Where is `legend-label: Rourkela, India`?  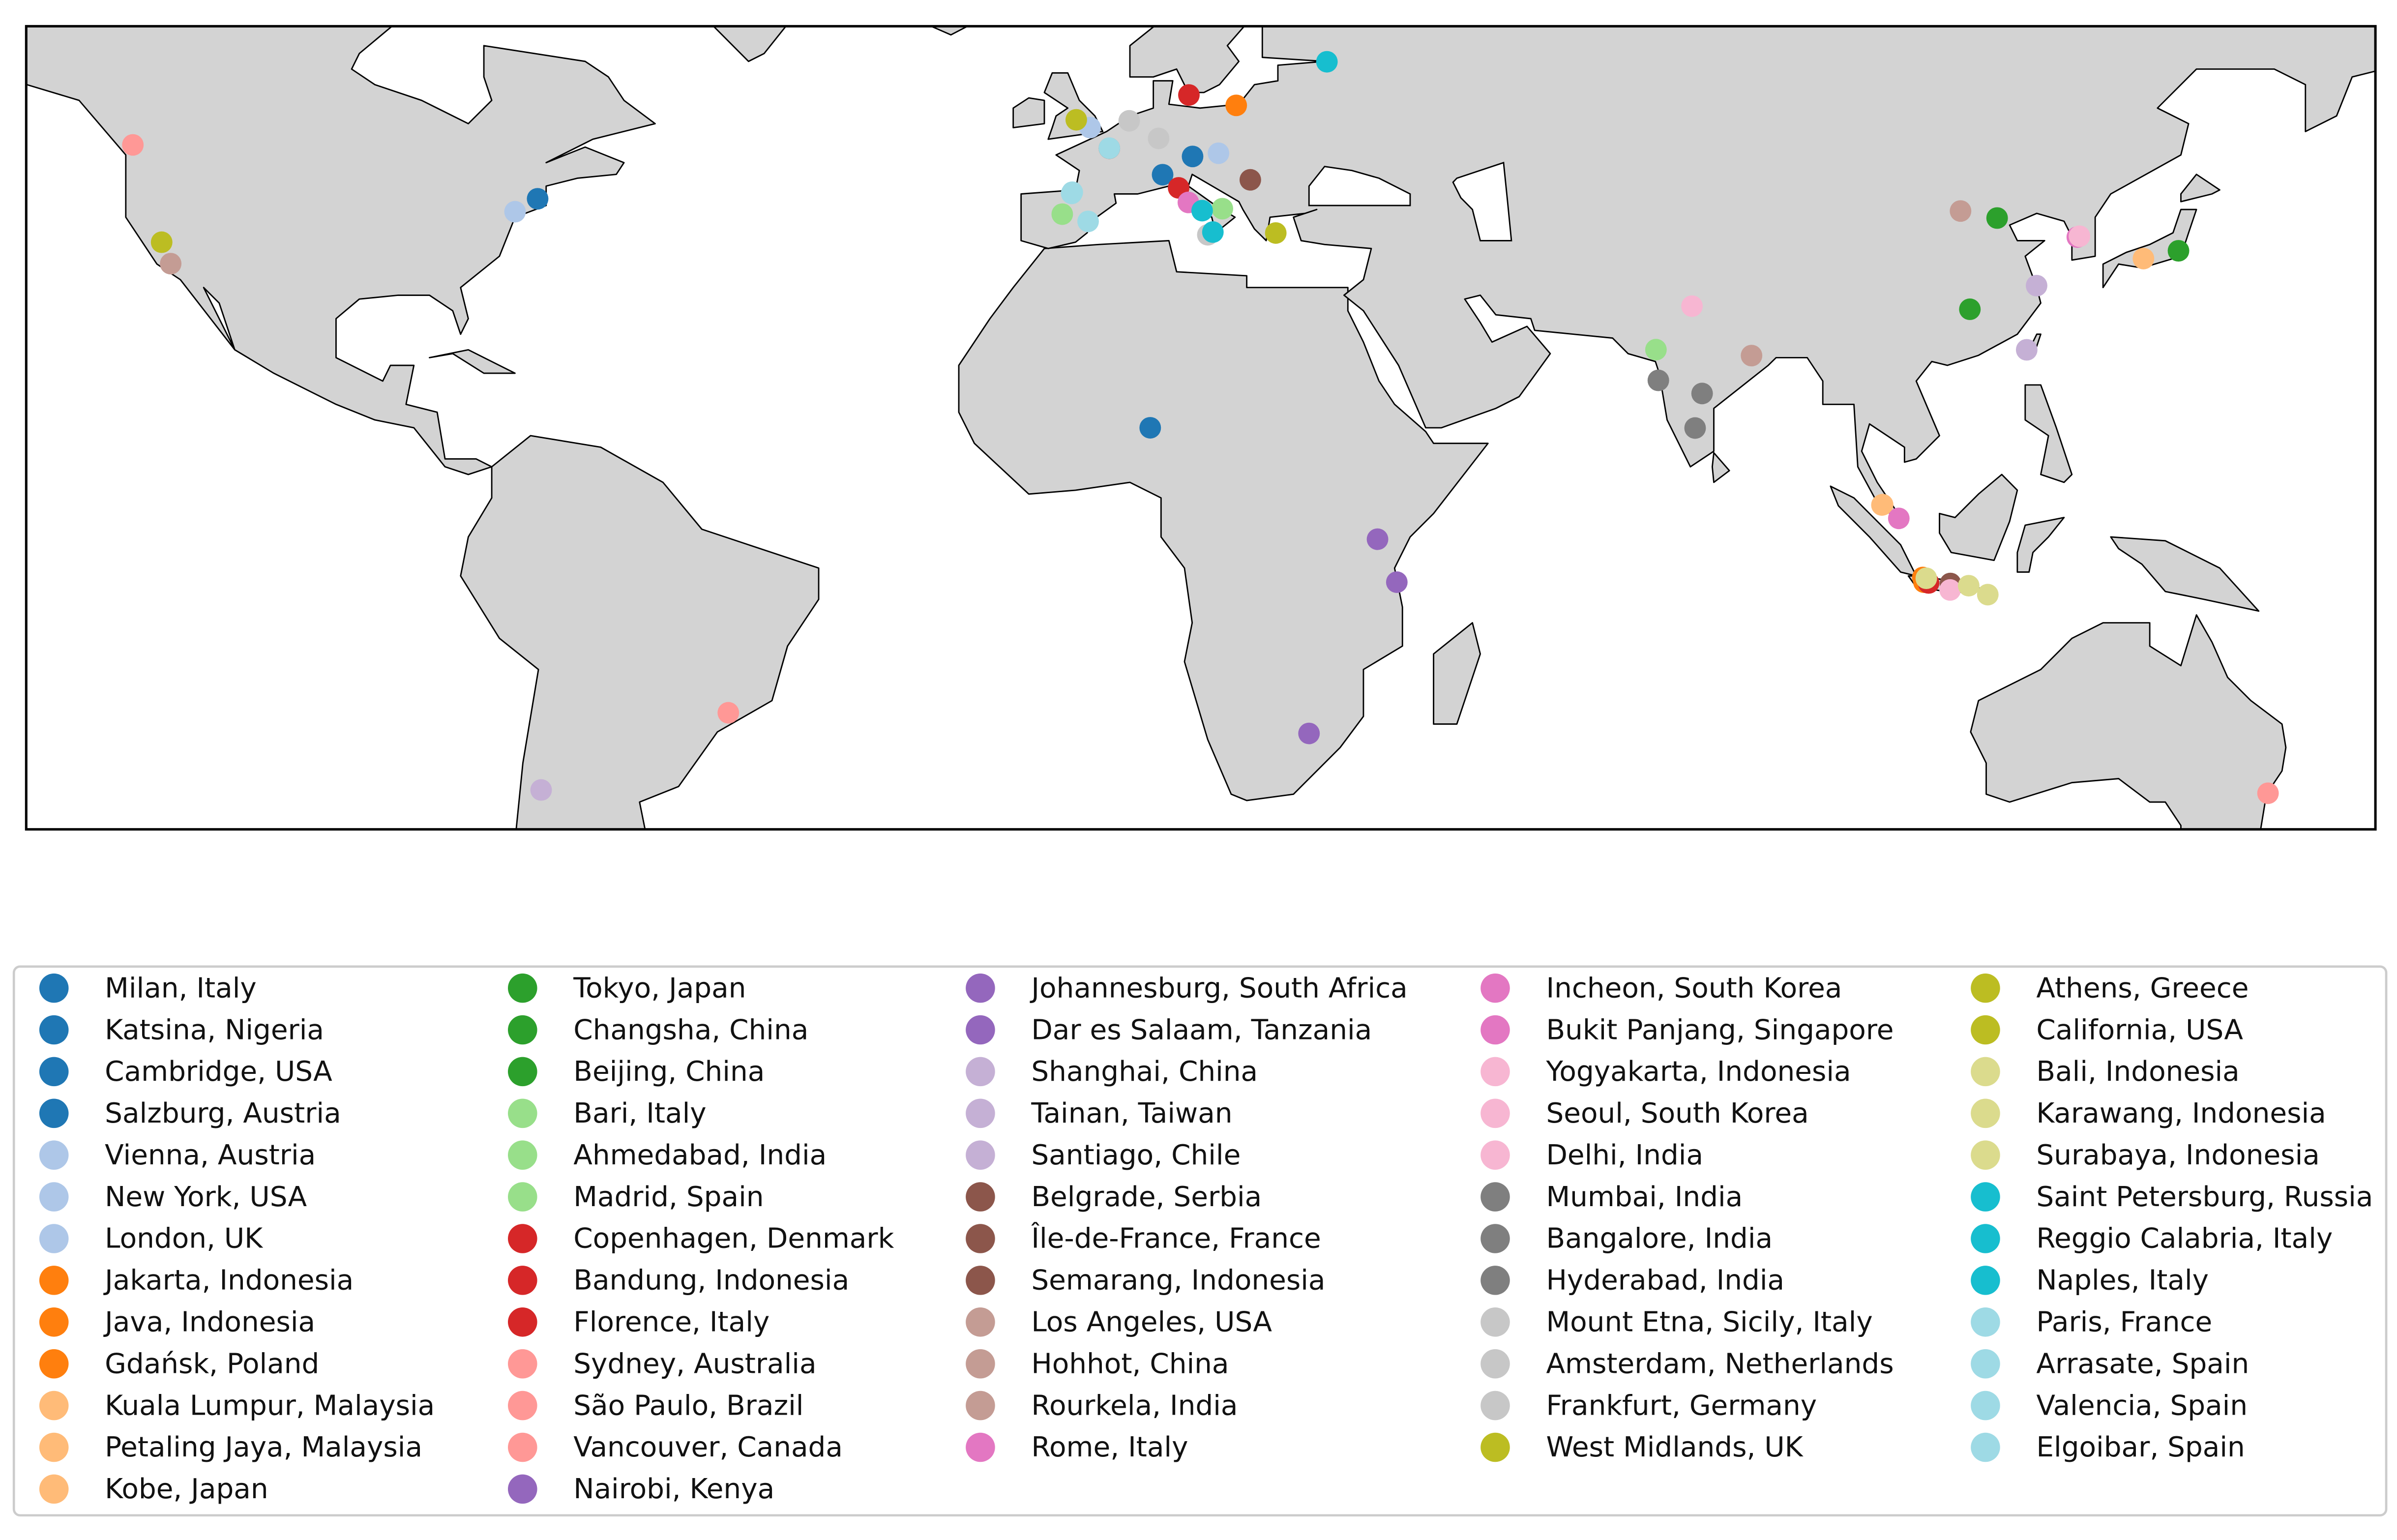
legend-label: Rourkela, India is located at coordinates (1135, 1406).